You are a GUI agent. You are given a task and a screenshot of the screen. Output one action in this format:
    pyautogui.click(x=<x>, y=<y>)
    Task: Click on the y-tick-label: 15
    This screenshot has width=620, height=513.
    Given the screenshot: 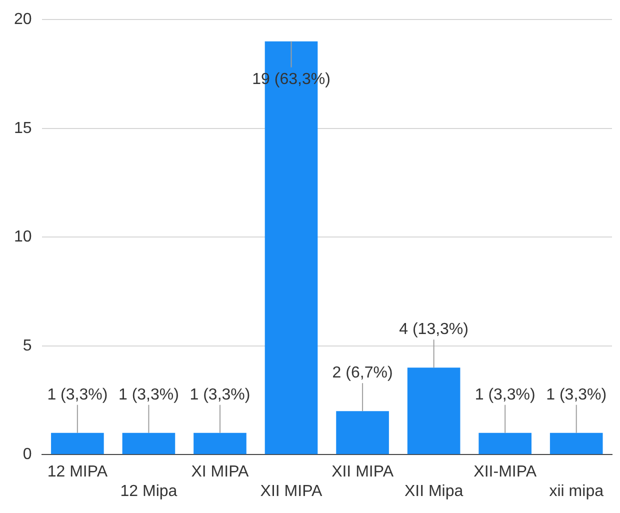 What is the action you would take?
    pyautogui.click(x=23, y=128)
    